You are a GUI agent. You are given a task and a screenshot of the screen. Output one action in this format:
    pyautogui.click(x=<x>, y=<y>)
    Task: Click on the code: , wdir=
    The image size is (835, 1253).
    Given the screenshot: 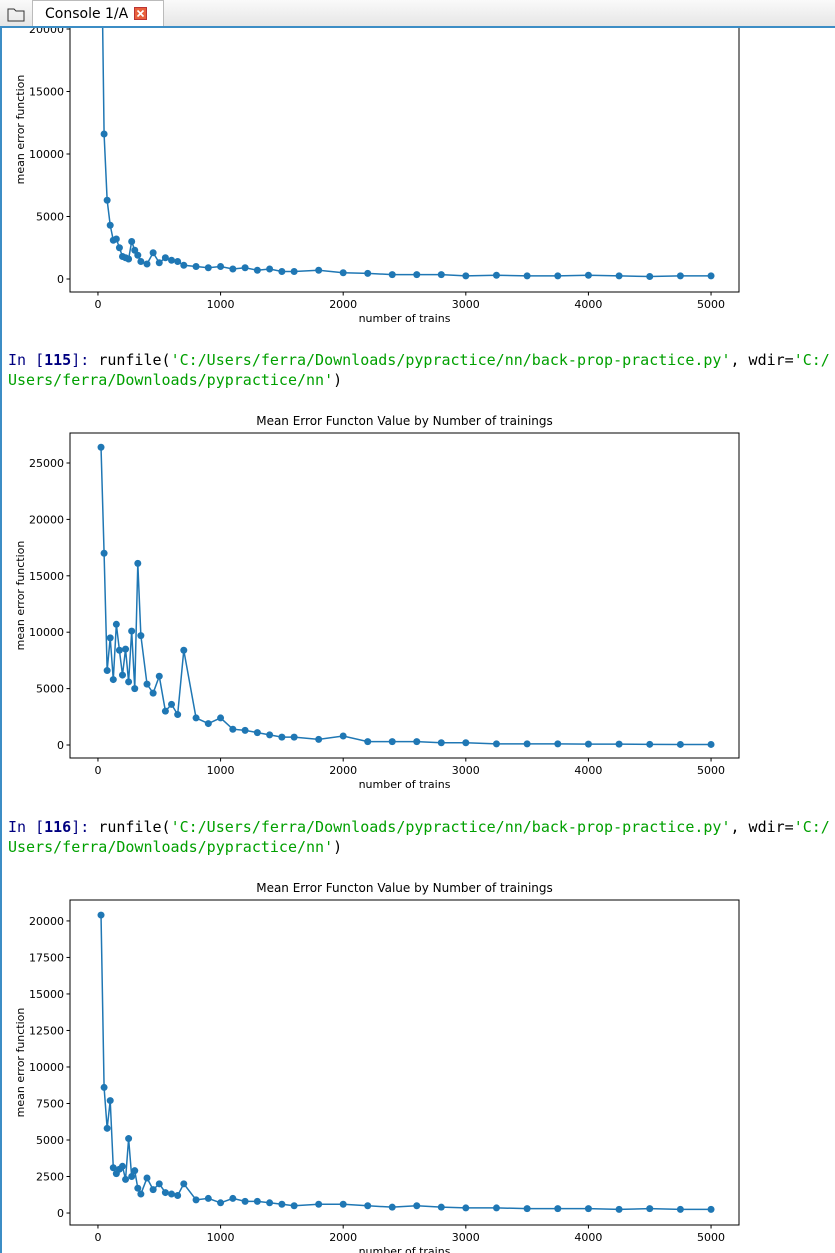 What is the action you would take?
    pyautogui.click(x=762, y=360)
    